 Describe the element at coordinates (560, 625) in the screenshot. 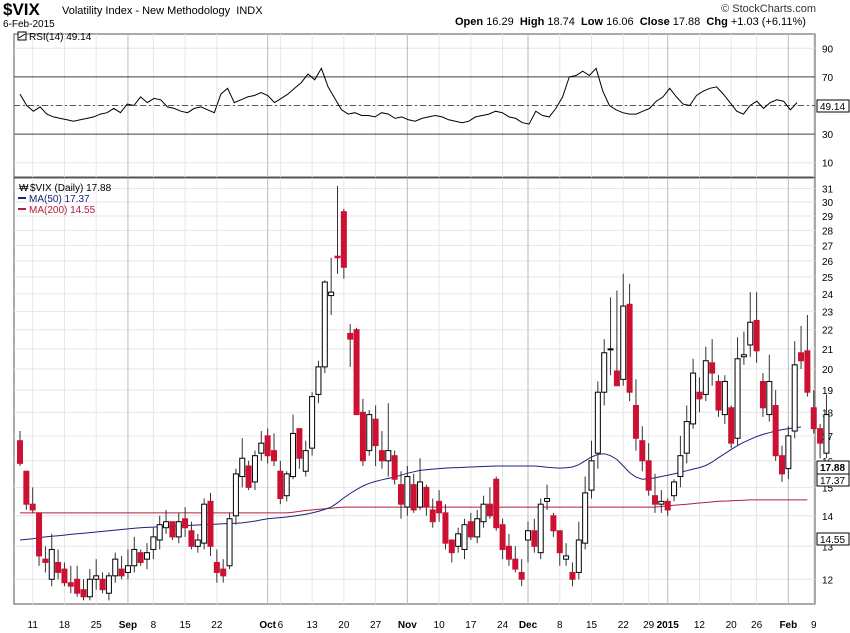

I see `x-tick-label: 8` at that location.